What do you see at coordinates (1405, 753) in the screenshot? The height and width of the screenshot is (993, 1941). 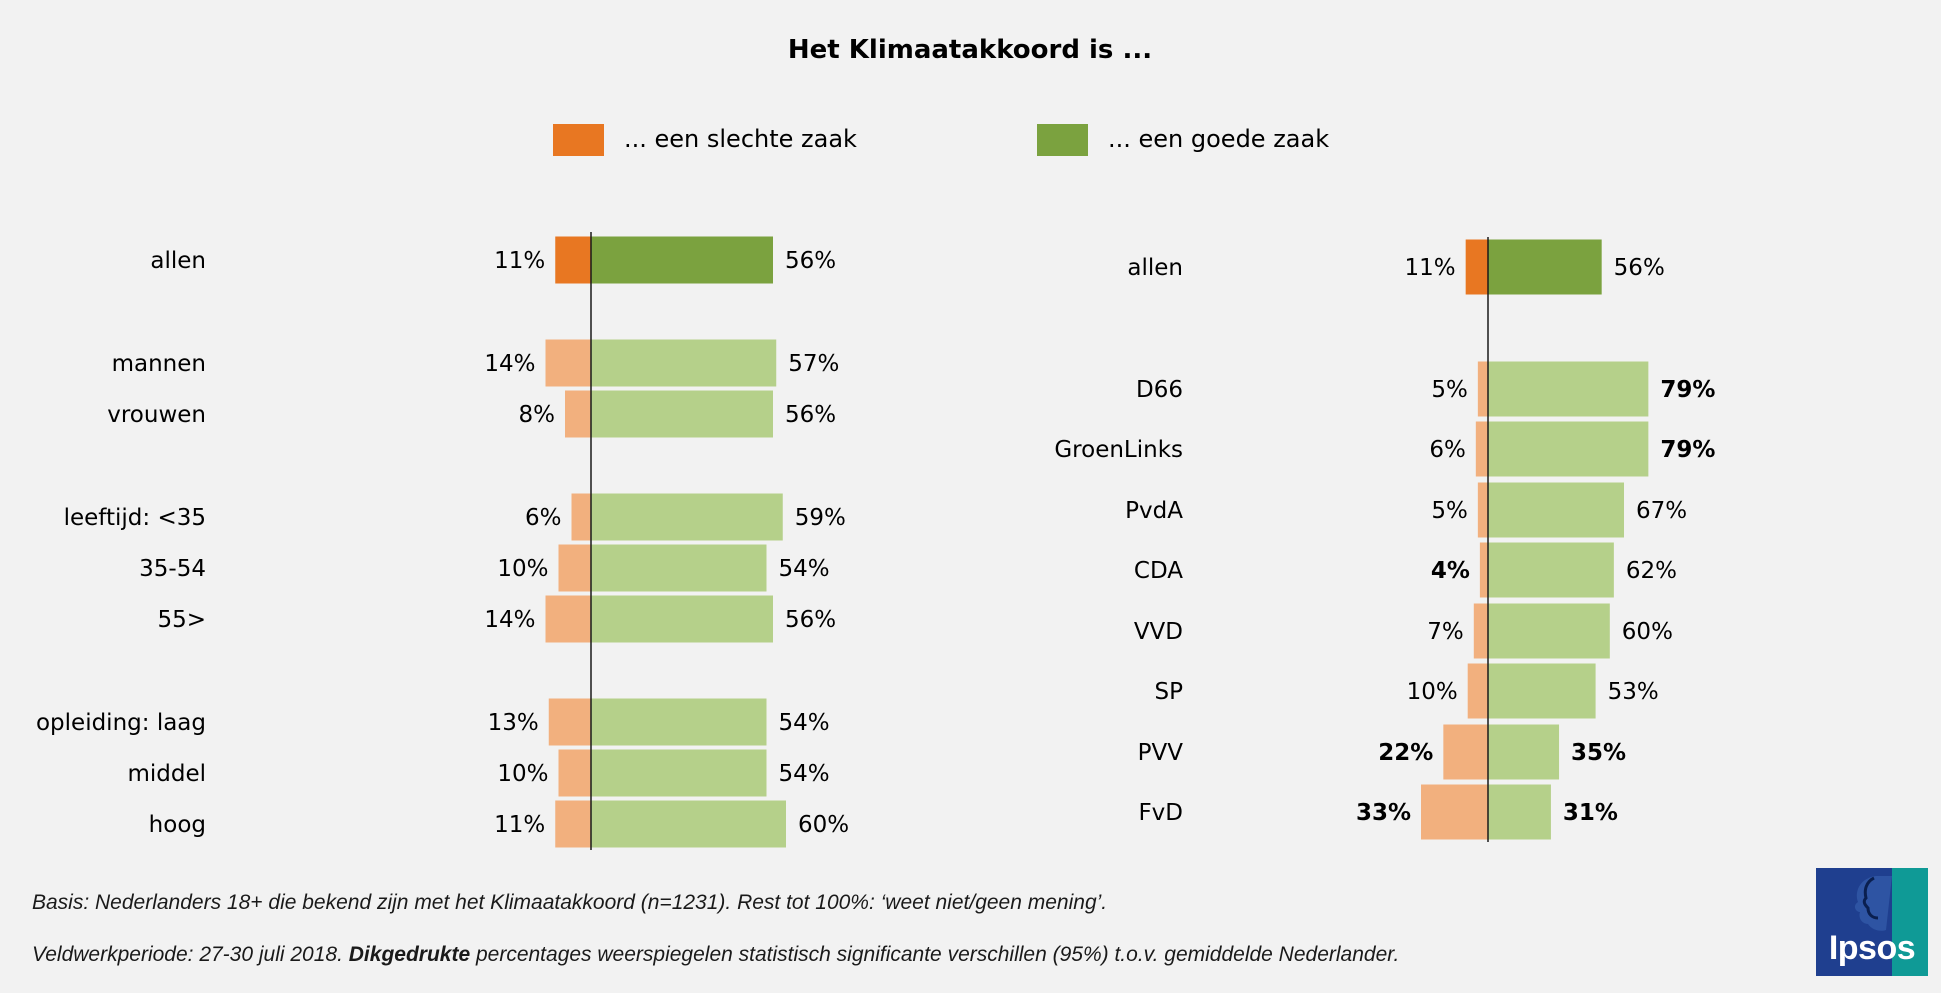 I see `value-label-slecht-pvv: 22%` at bounding box center [1405, 753].